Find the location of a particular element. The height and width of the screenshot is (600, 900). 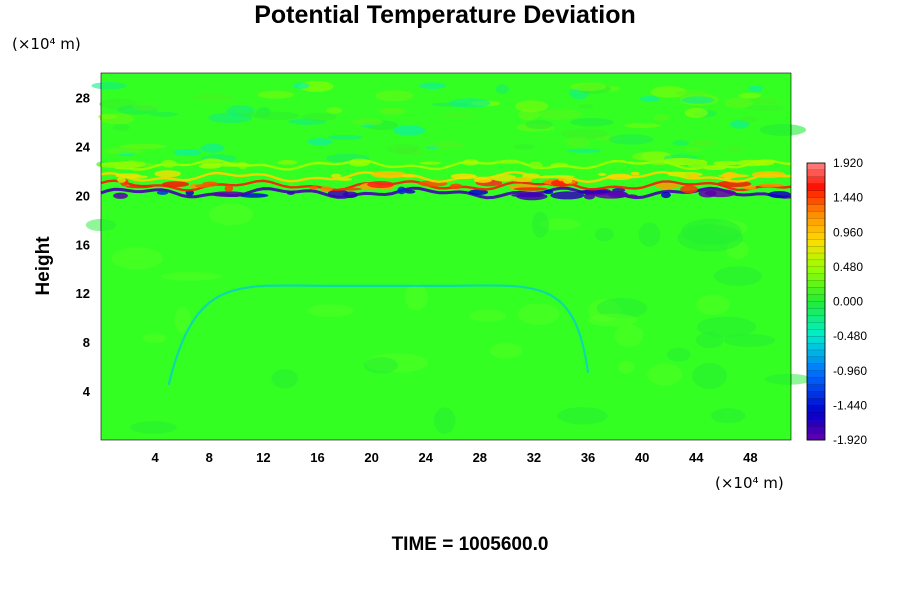

y-unit-label: (×10⁴ m) is located at coordinates (46, 44).